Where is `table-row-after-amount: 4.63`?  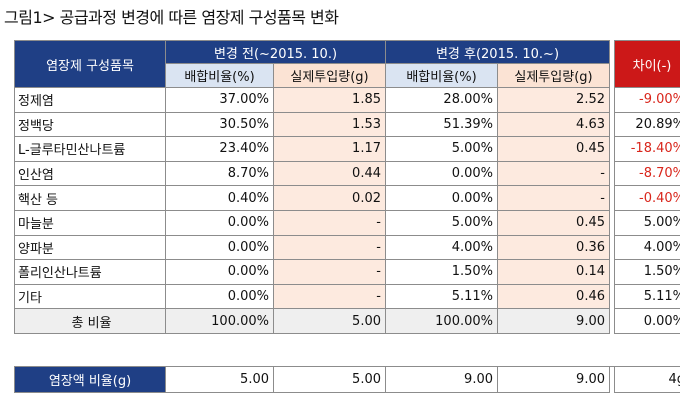
table-row-after-amount: 4.63 is located at coordinates (554, 125).